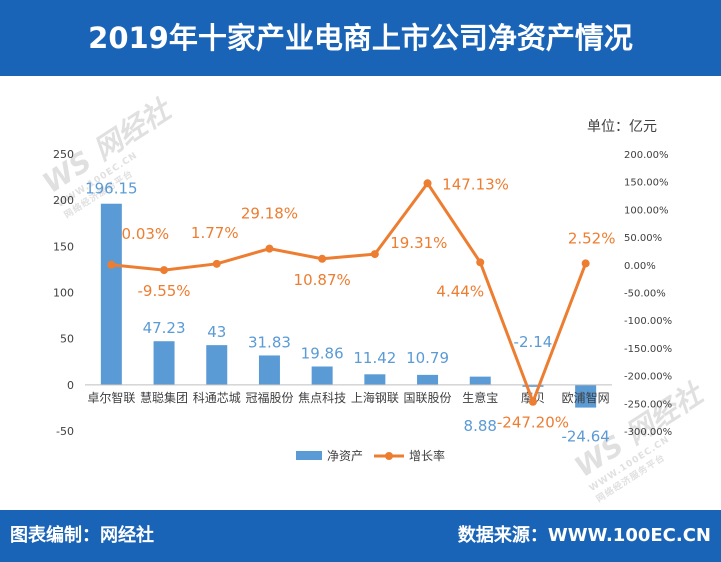 The height and width of the screenshot is (562, 721). What do you see at coordinates (640, 266) in the screenshot?
I see `y-right-tick-label: 0.00%` at bounding box center [640, 266].